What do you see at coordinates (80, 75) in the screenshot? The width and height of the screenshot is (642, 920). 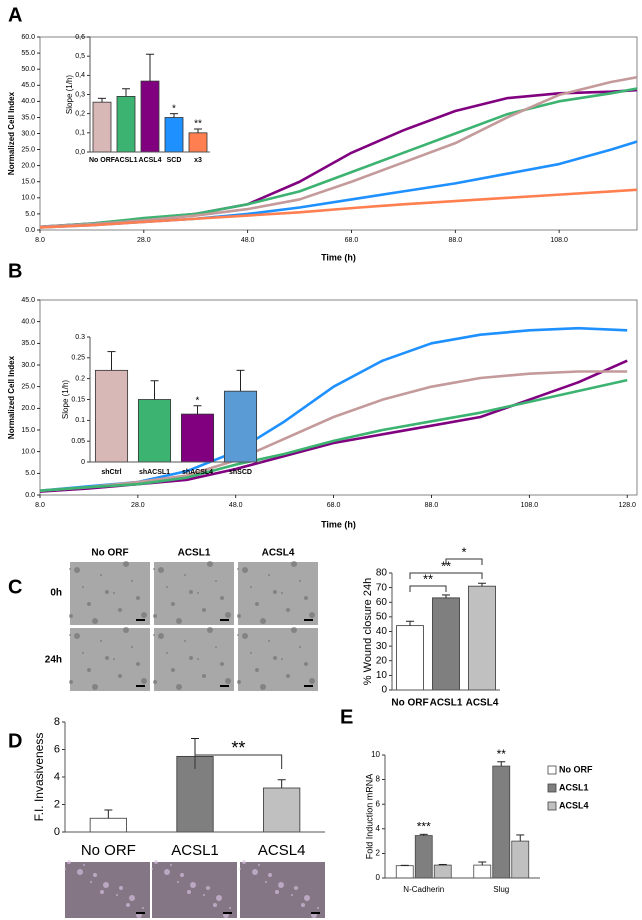 I see `y-tick-label: 0,4` at bounding box center [80, 75].